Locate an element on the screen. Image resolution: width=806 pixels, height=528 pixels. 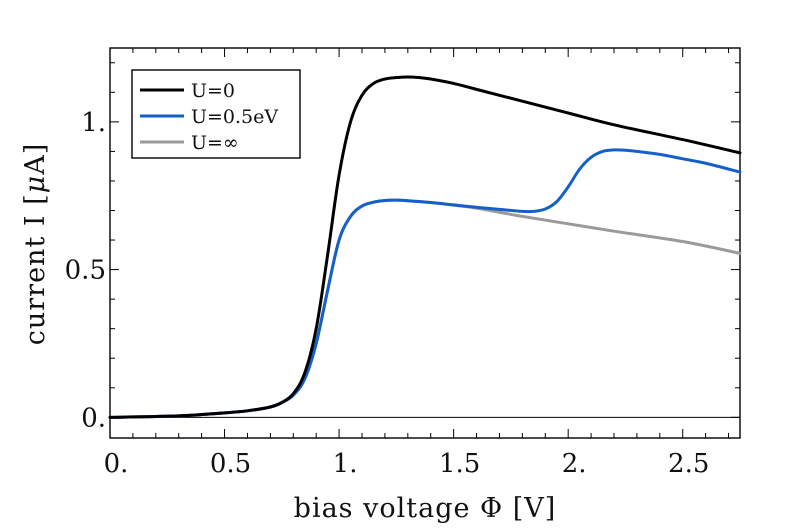
x-tick-label: 1.5 is located at coordinates (459, 464).